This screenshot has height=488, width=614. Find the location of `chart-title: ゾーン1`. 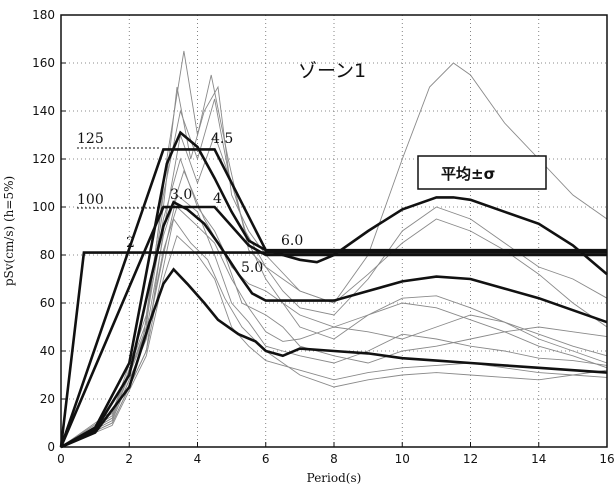

chart-title: ゾーン1 is located at coordinates (332, 71).